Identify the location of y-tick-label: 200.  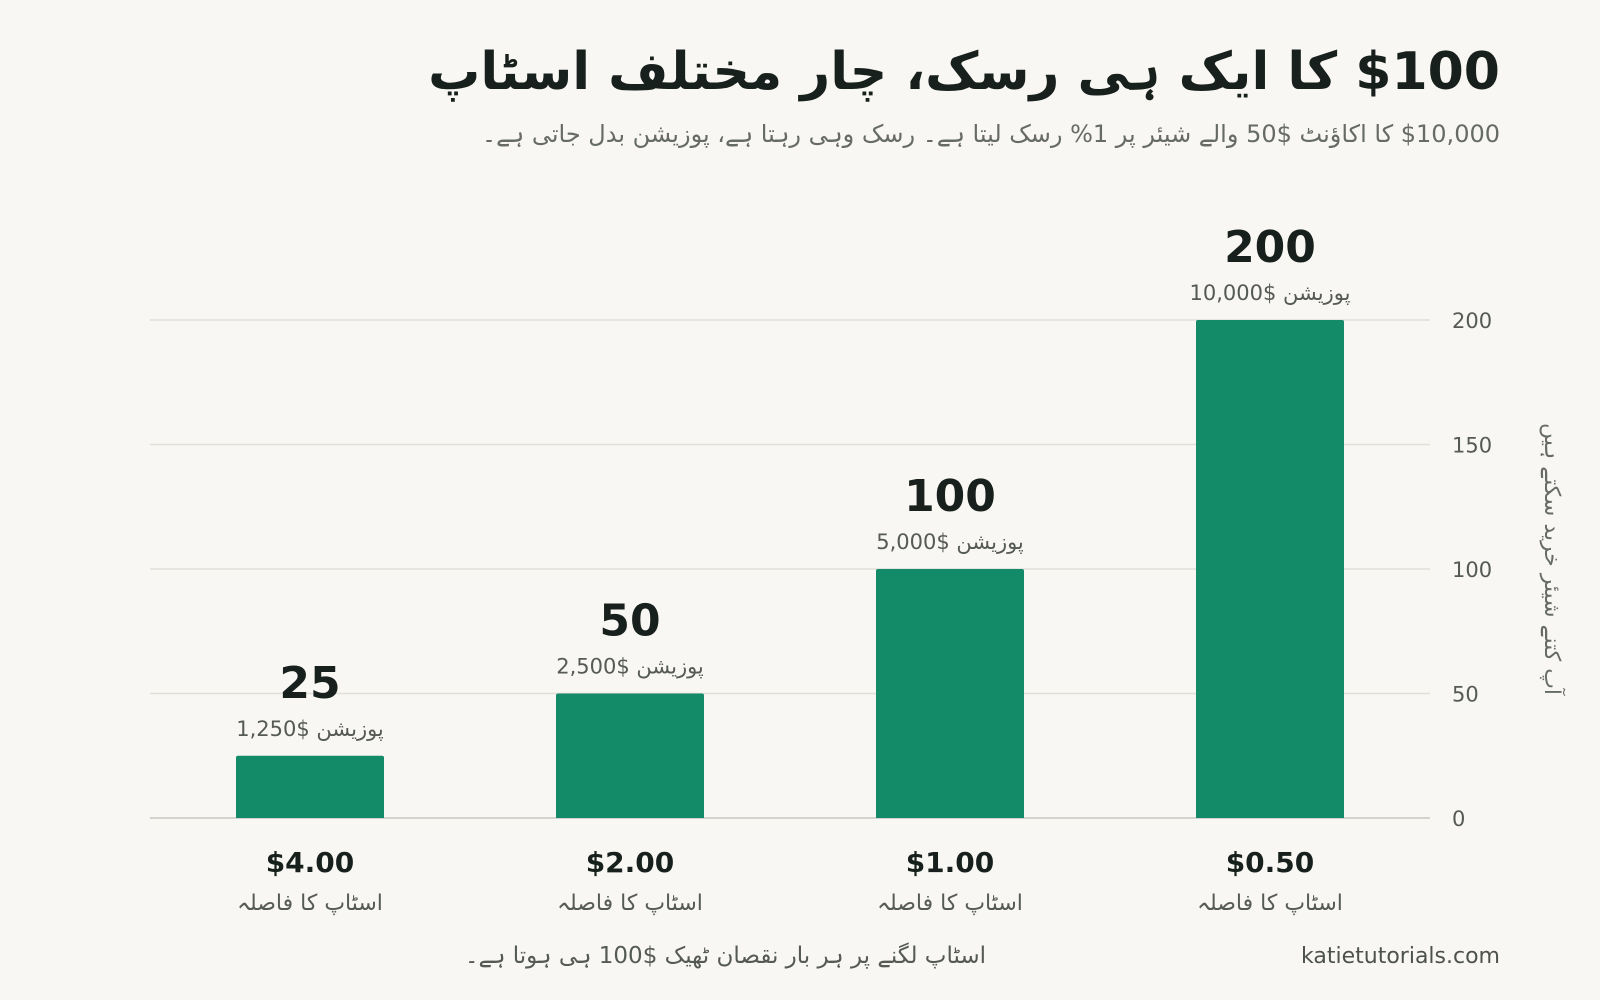
(1472, 321).